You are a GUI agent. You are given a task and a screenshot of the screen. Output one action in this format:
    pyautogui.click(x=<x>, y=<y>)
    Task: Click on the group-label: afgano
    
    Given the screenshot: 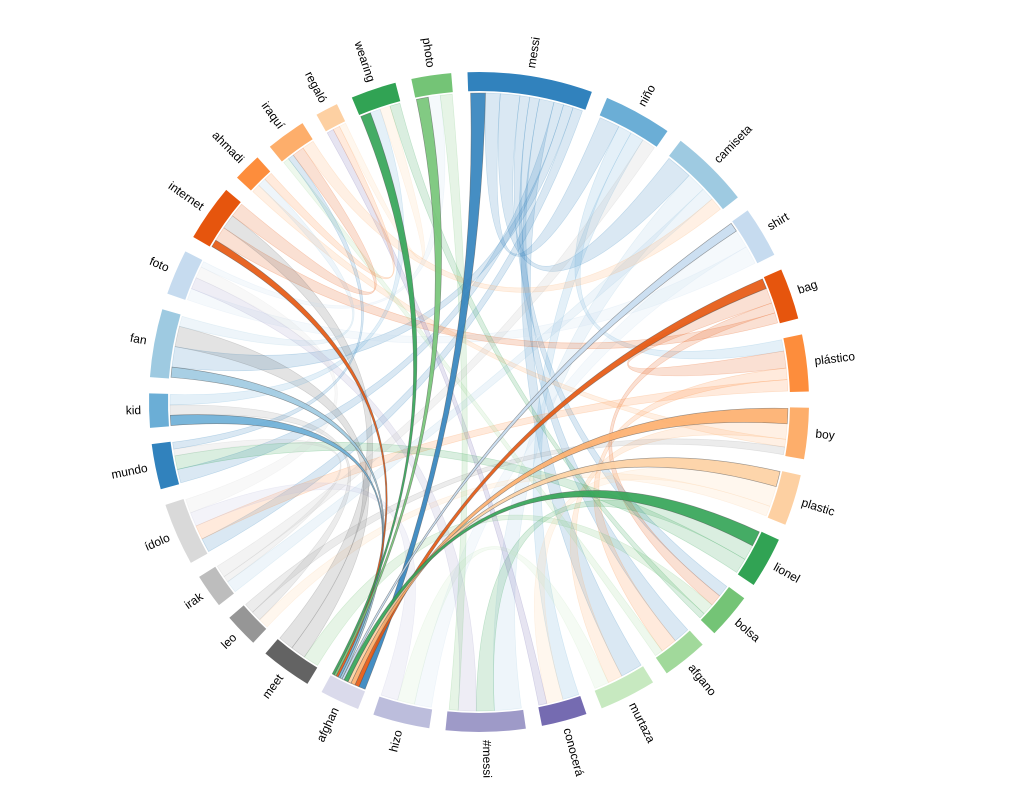 What is the action you would take?
    pyautogui.click(x=702, y=680)
    